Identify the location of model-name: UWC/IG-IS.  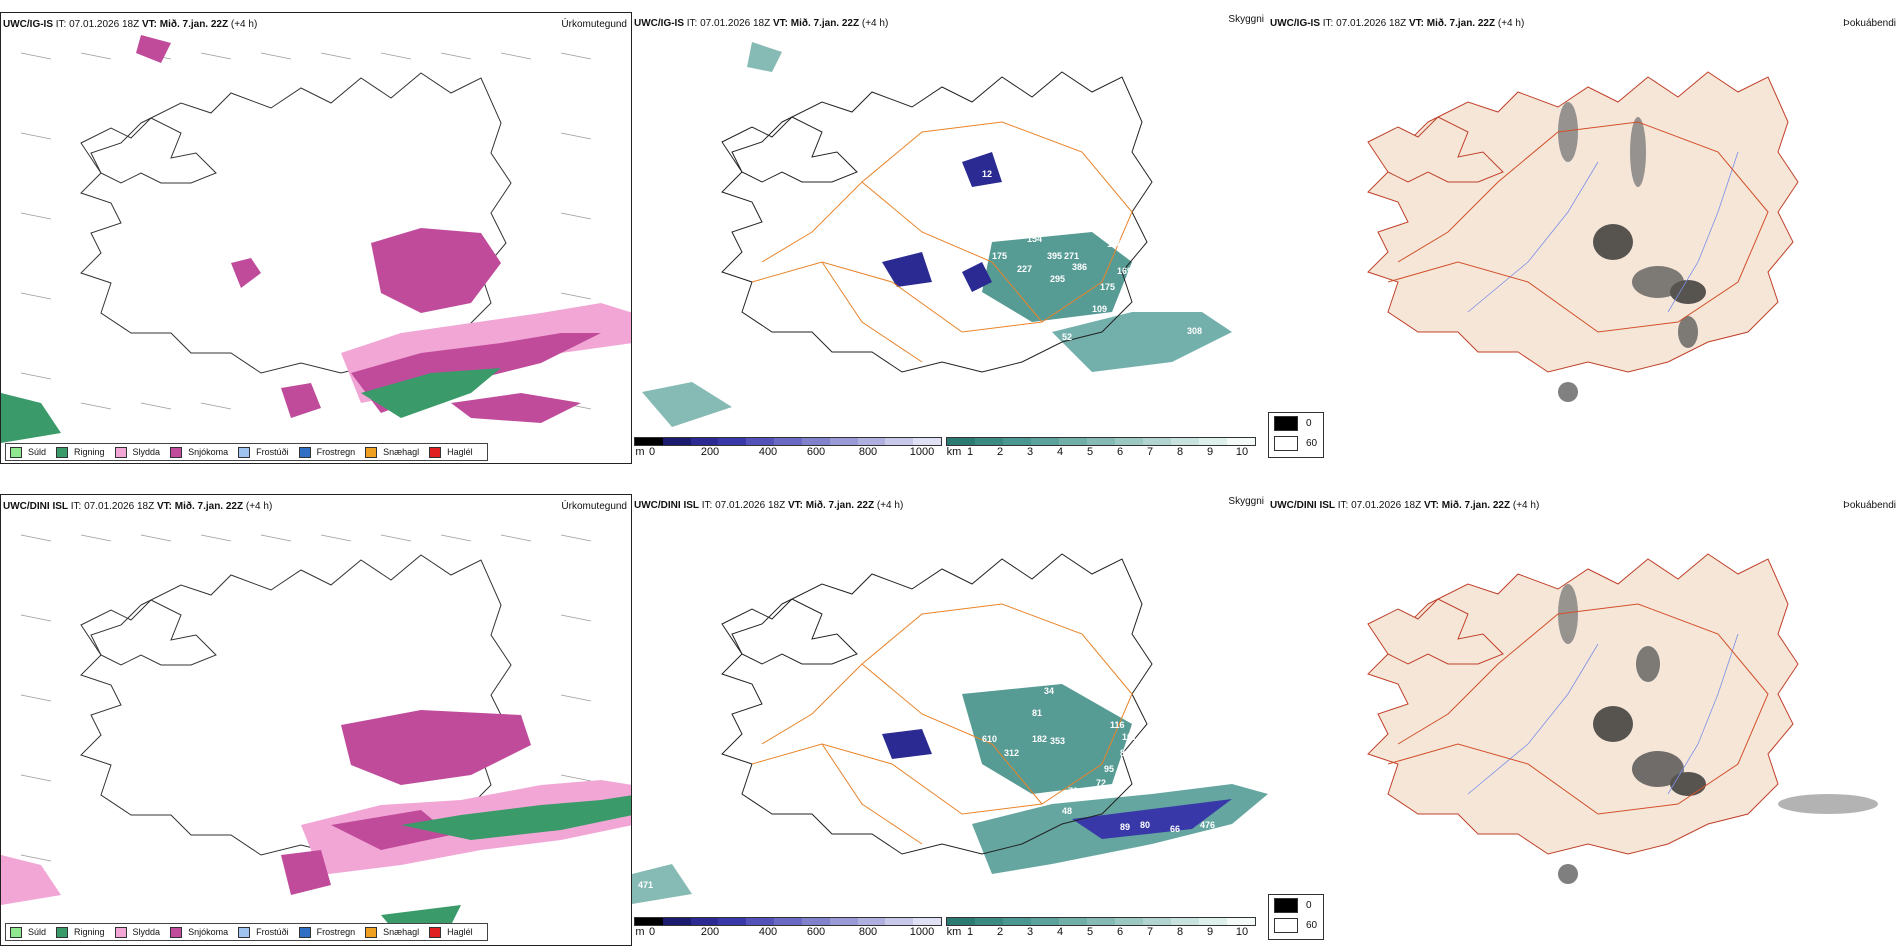
(1295, 23).